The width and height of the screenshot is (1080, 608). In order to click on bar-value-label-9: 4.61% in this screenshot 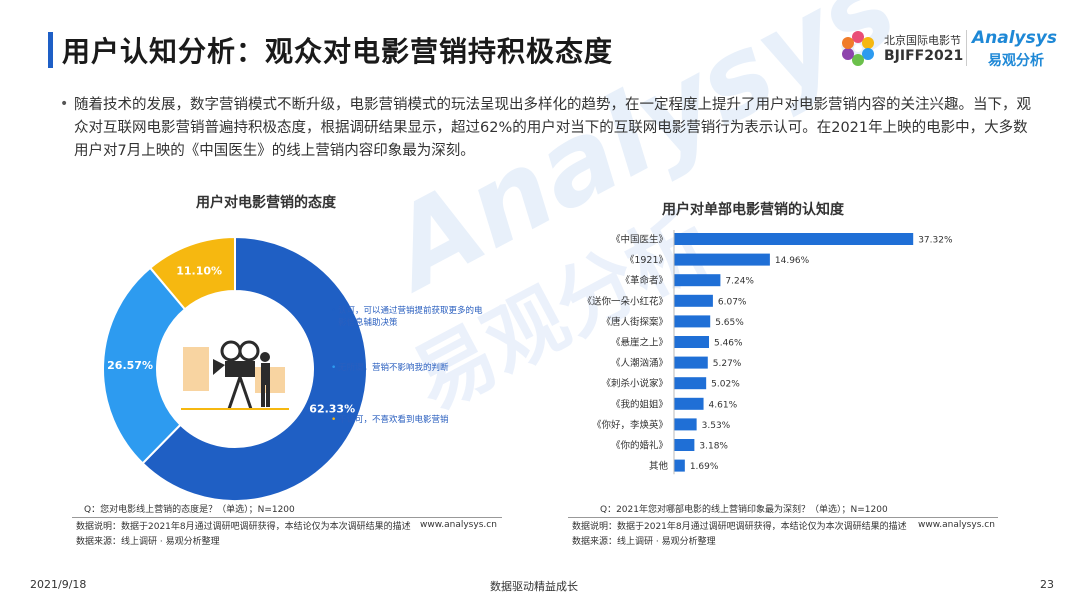, I will do `click(723, 405)`.